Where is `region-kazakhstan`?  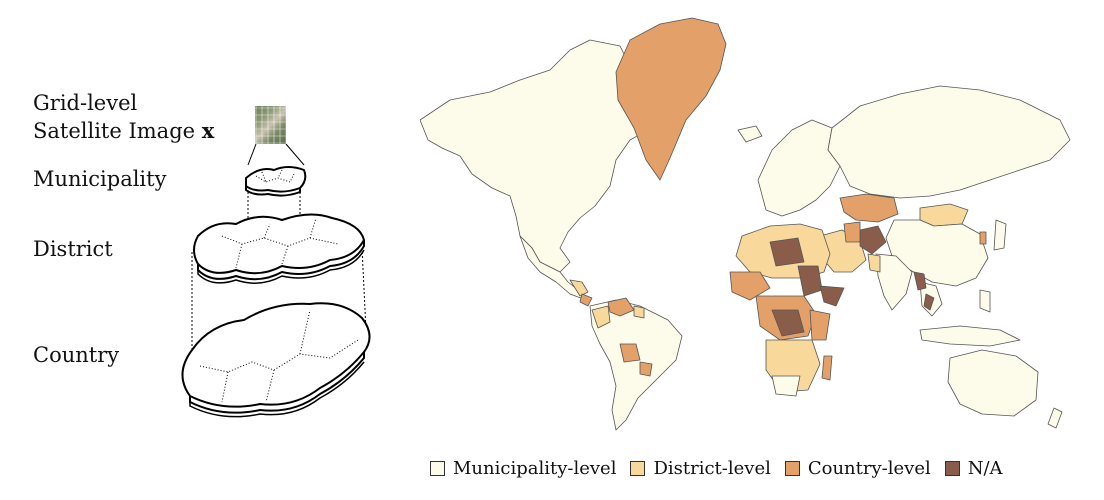
region-kazakhstan is located at coordinates (869, 208).